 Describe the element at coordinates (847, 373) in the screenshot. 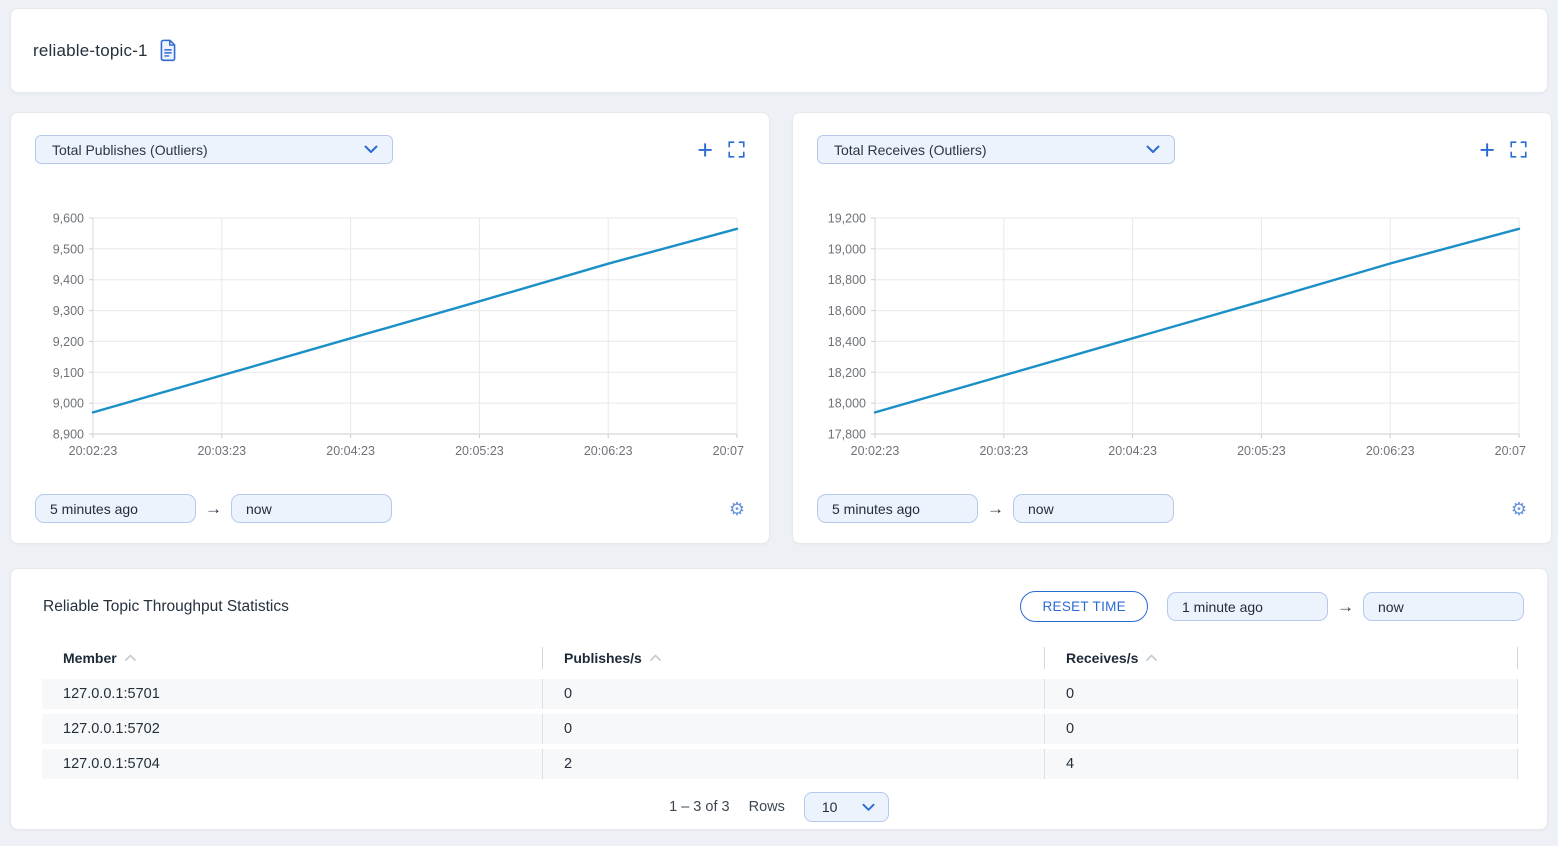

I see `svg-text: 18,200` at that location.